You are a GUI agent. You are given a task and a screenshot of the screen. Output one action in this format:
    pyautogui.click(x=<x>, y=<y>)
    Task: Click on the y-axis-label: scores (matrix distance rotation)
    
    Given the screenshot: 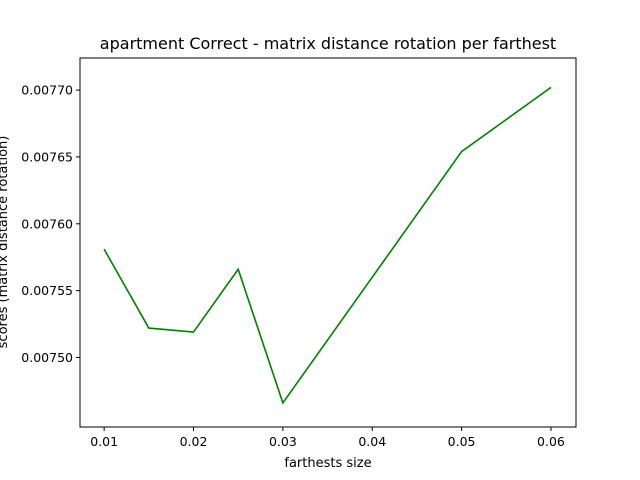 What is the action you would take?
    pyautogui.click(x=5, y=242)
    